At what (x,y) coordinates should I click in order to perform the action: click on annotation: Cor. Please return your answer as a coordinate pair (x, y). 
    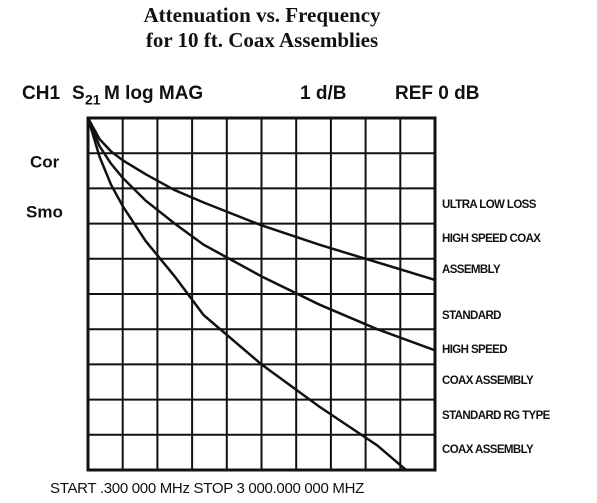
    Looking at the image, I should click on (45, 161).